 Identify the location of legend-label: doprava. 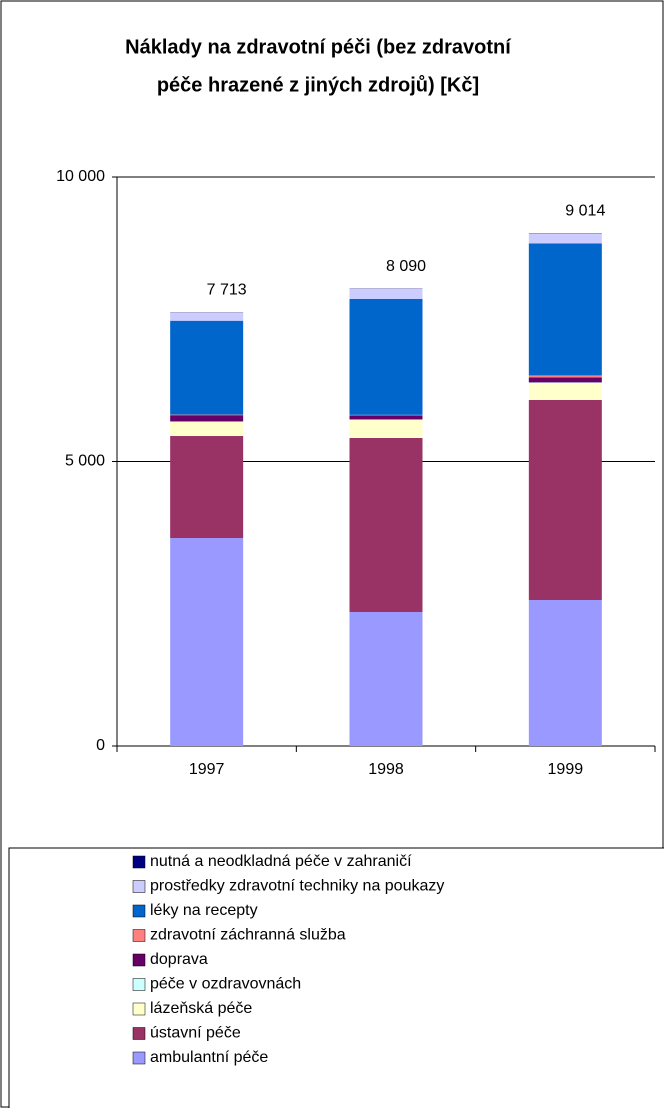
(179, 959).